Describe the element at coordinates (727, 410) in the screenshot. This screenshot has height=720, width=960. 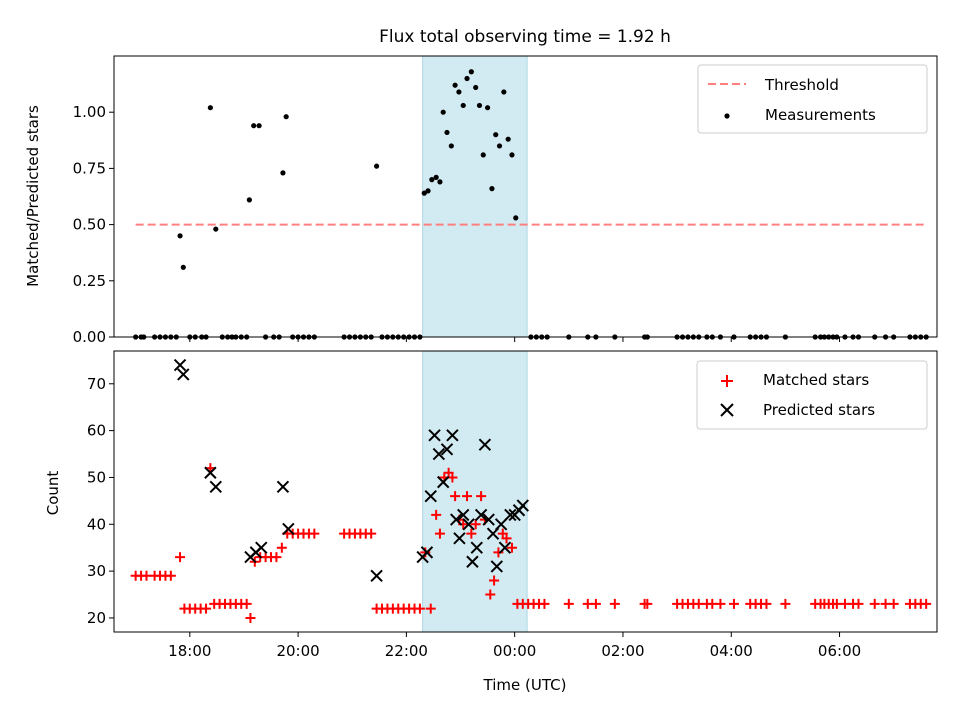
I see `legend-predicted-icon` at that location.